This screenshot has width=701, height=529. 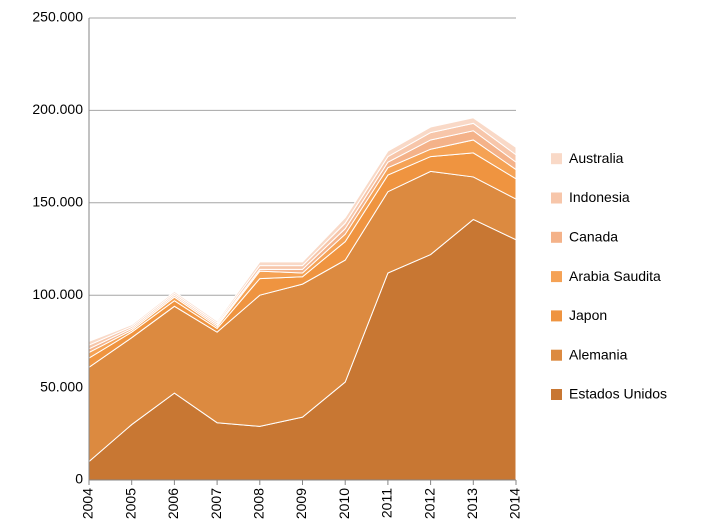 What do you see at coordinates (79, 479) in the screenshot?
I see `y-tick-label: 0` at bounding box center [79, 479].